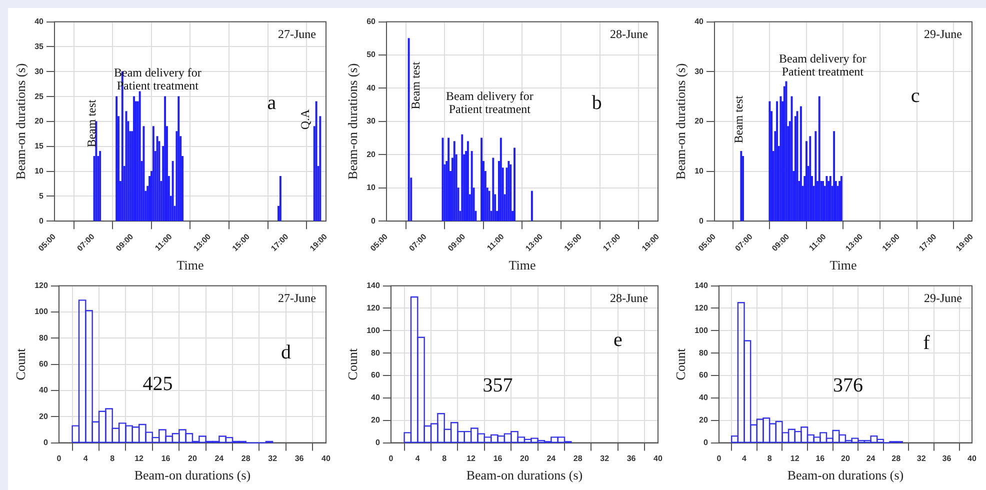 The image size is (986, 490). What do you see at coordinates (926, 343) in the screenshot?
I see `annotation: f` at bounding box center [926, 343].